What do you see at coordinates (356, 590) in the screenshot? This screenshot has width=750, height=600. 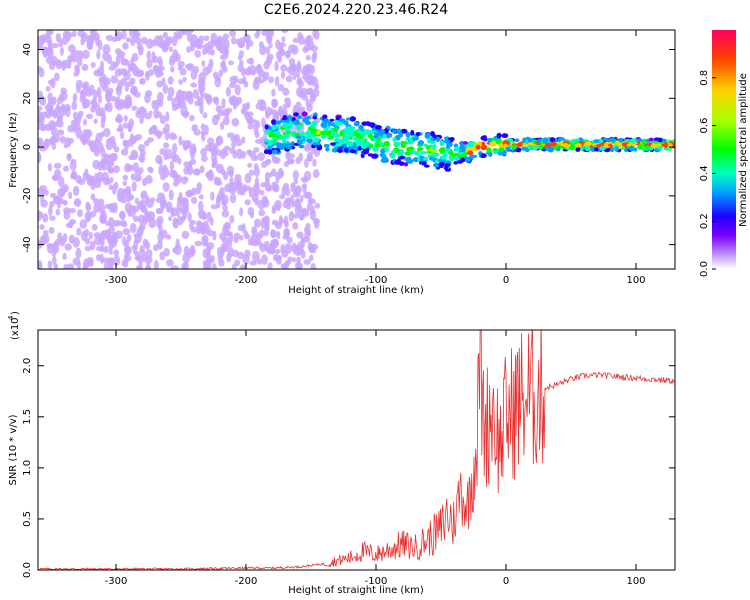 I see `snr-x-label: Height of straight line (km)` at bounding box center [356, 590].